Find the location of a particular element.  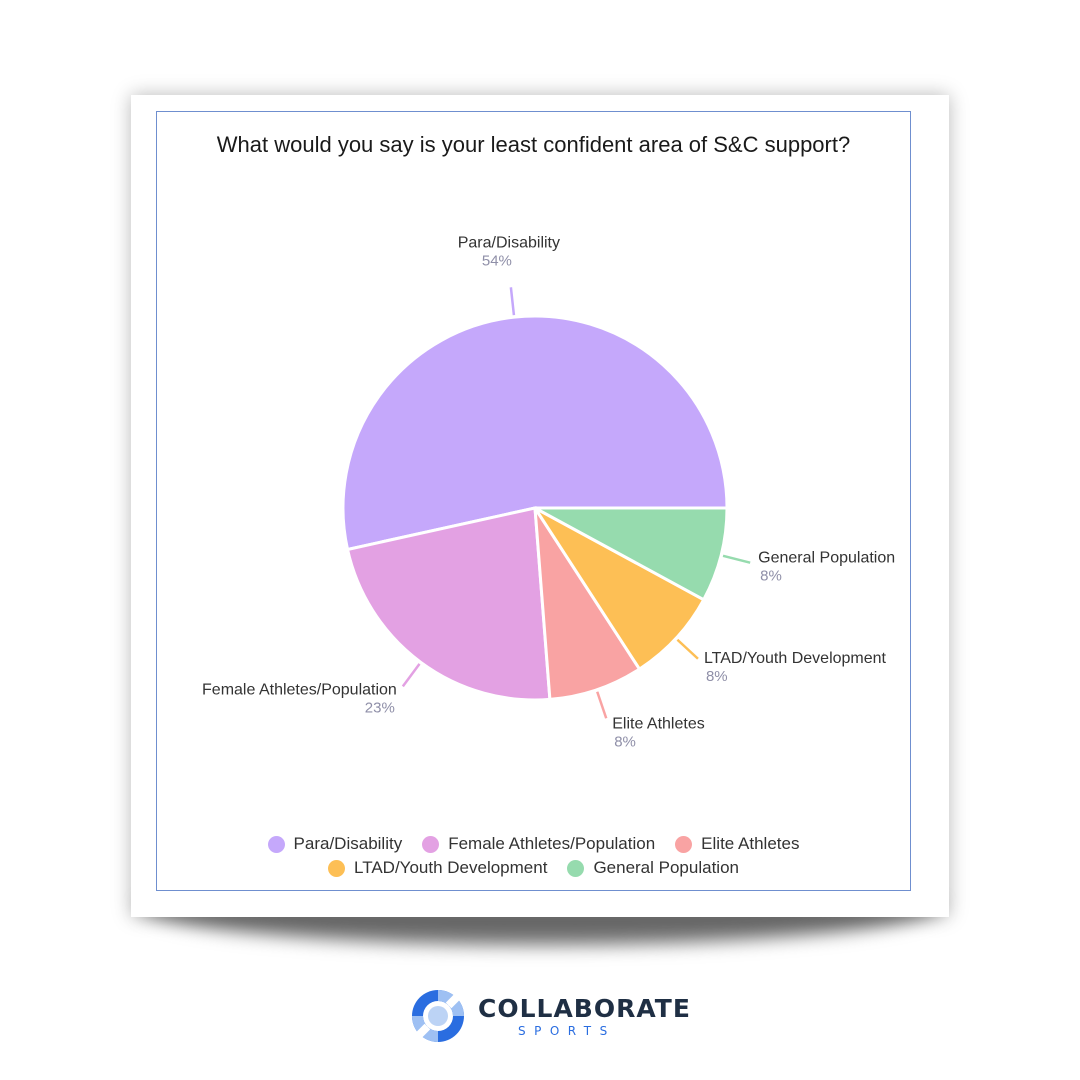

legend-item: General Population is located at coordinates (653, 868).